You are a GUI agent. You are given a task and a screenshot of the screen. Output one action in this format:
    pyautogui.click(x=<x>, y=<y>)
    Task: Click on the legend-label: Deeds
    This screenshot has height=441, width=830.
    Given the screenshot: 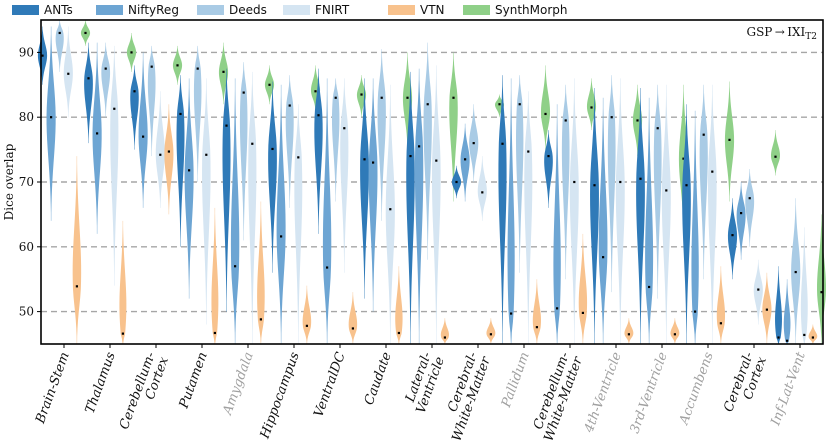 What is the action you would take?
    pyautogui.click(x=248, y=10)
    